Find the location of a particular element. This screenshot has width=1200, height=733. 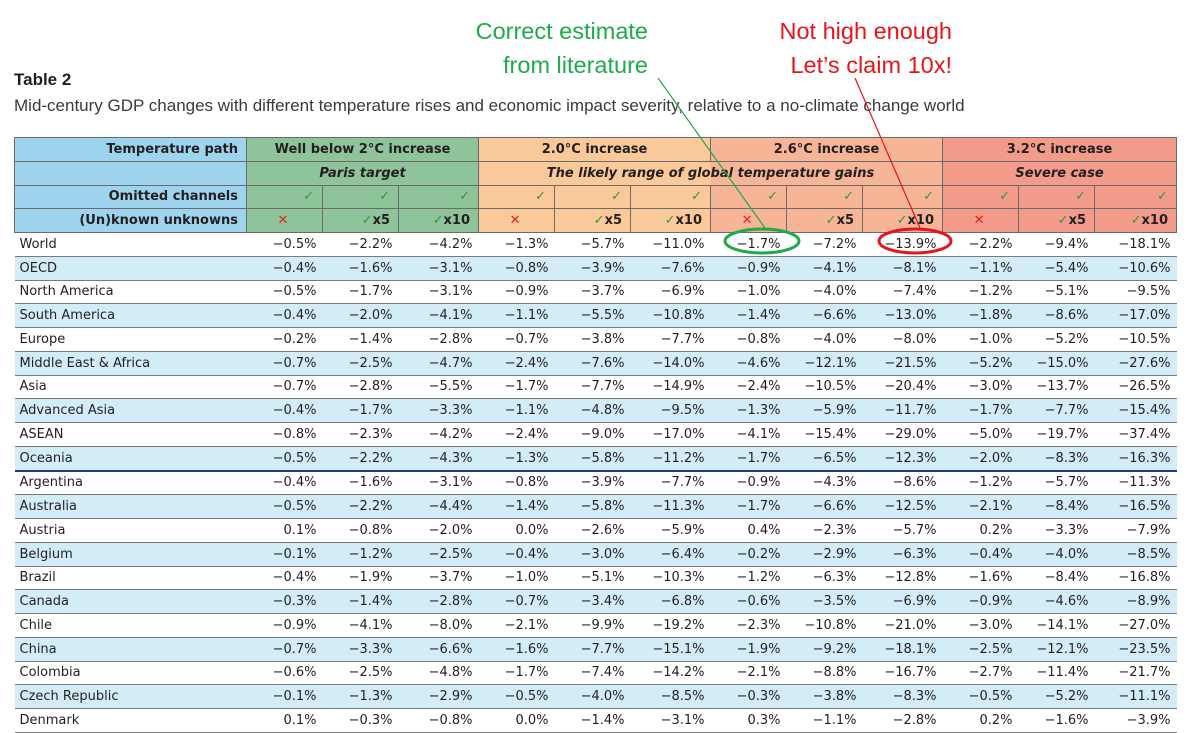

value-cell: −11.7% is located at coordinates (902, 410).